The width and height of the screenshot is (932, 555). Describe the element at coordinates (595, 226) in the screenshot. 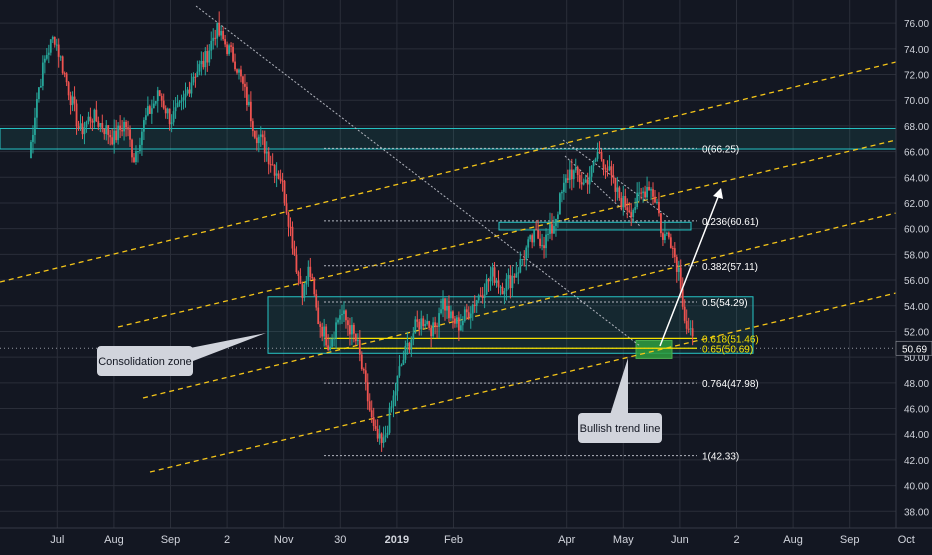

I see `zone-fib-band` at that location.